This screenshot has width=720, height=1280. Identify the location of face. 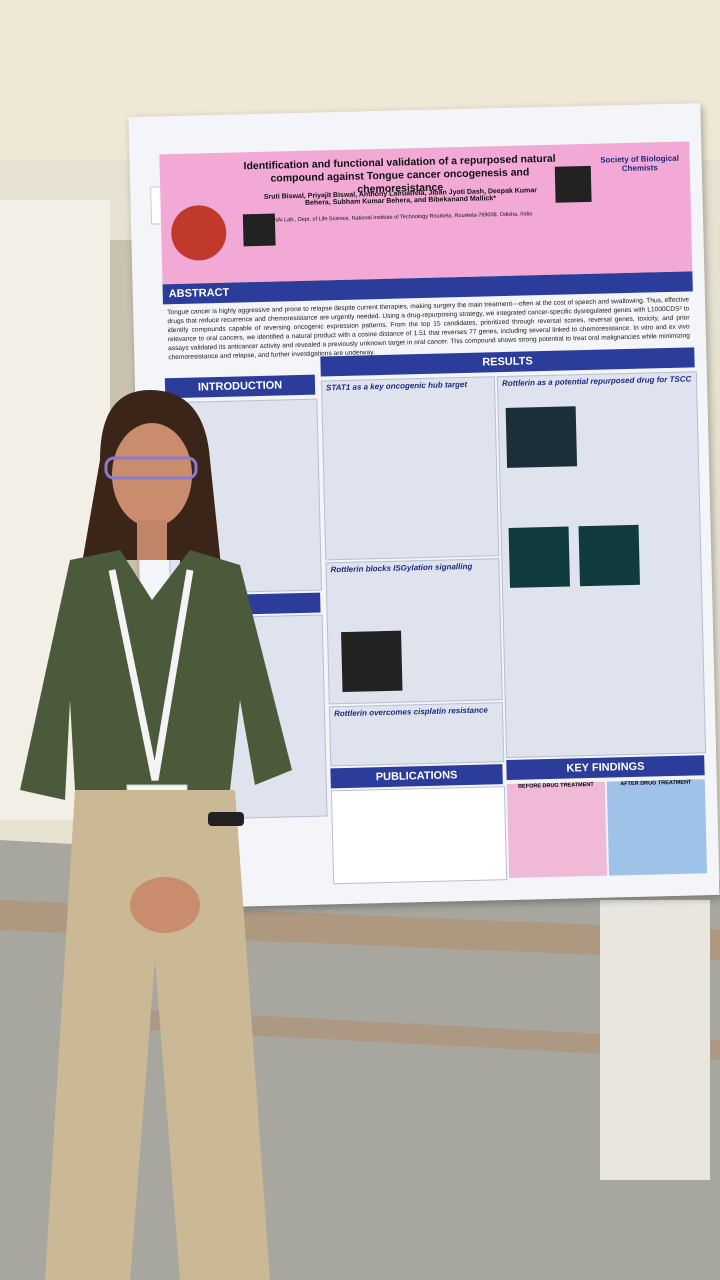
(152, 475).